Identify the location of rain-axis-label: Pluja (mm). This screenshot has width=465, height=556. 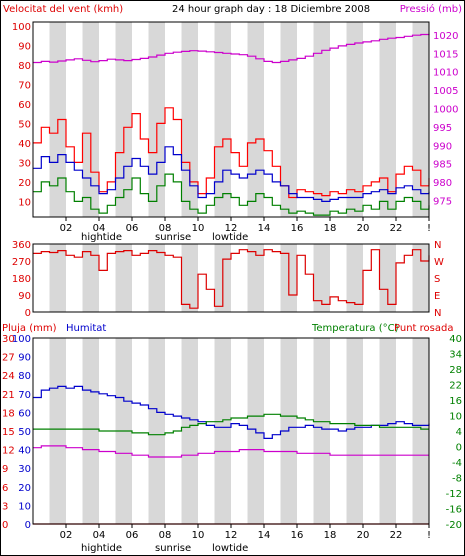
(29, 328).